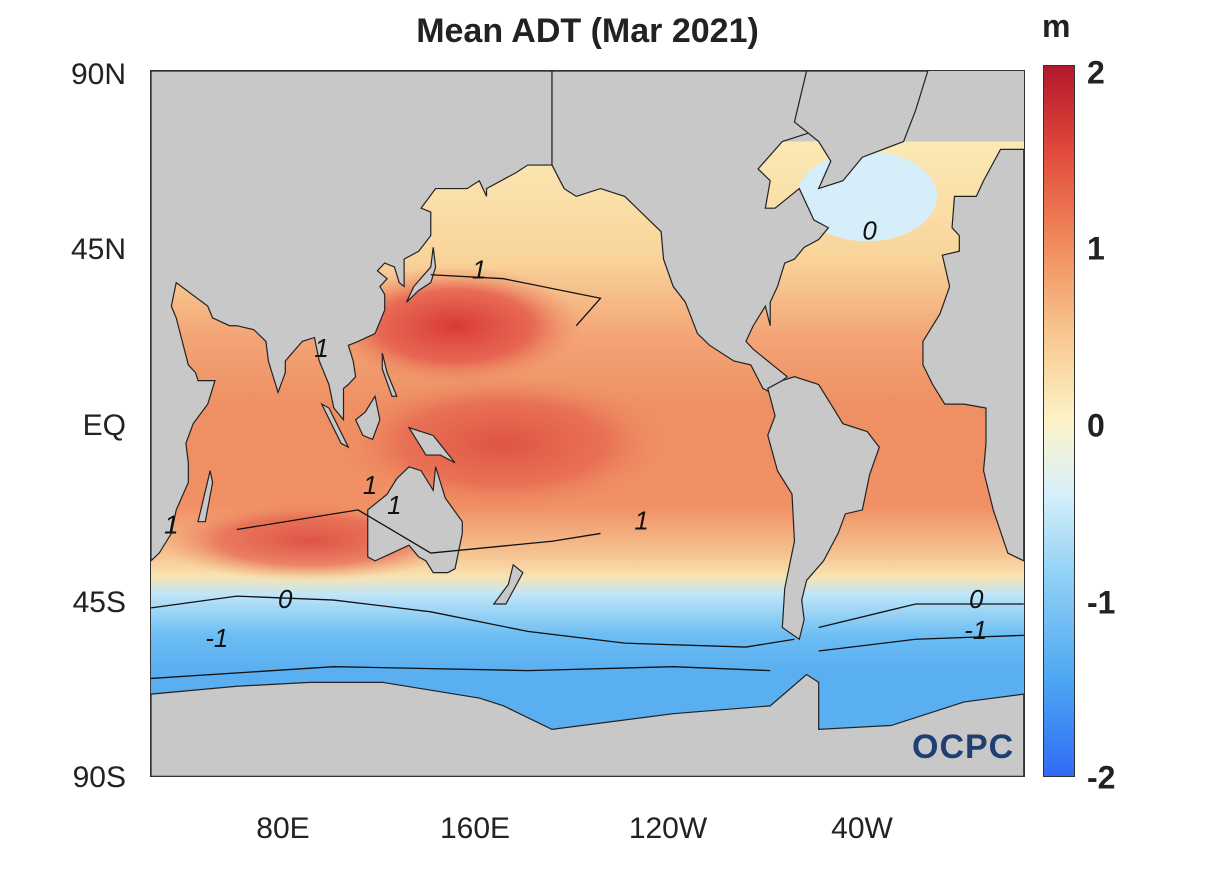 This screenshot has width=1226, height=875. I want to click on y-tick-label: EQ, so click(104, 425).